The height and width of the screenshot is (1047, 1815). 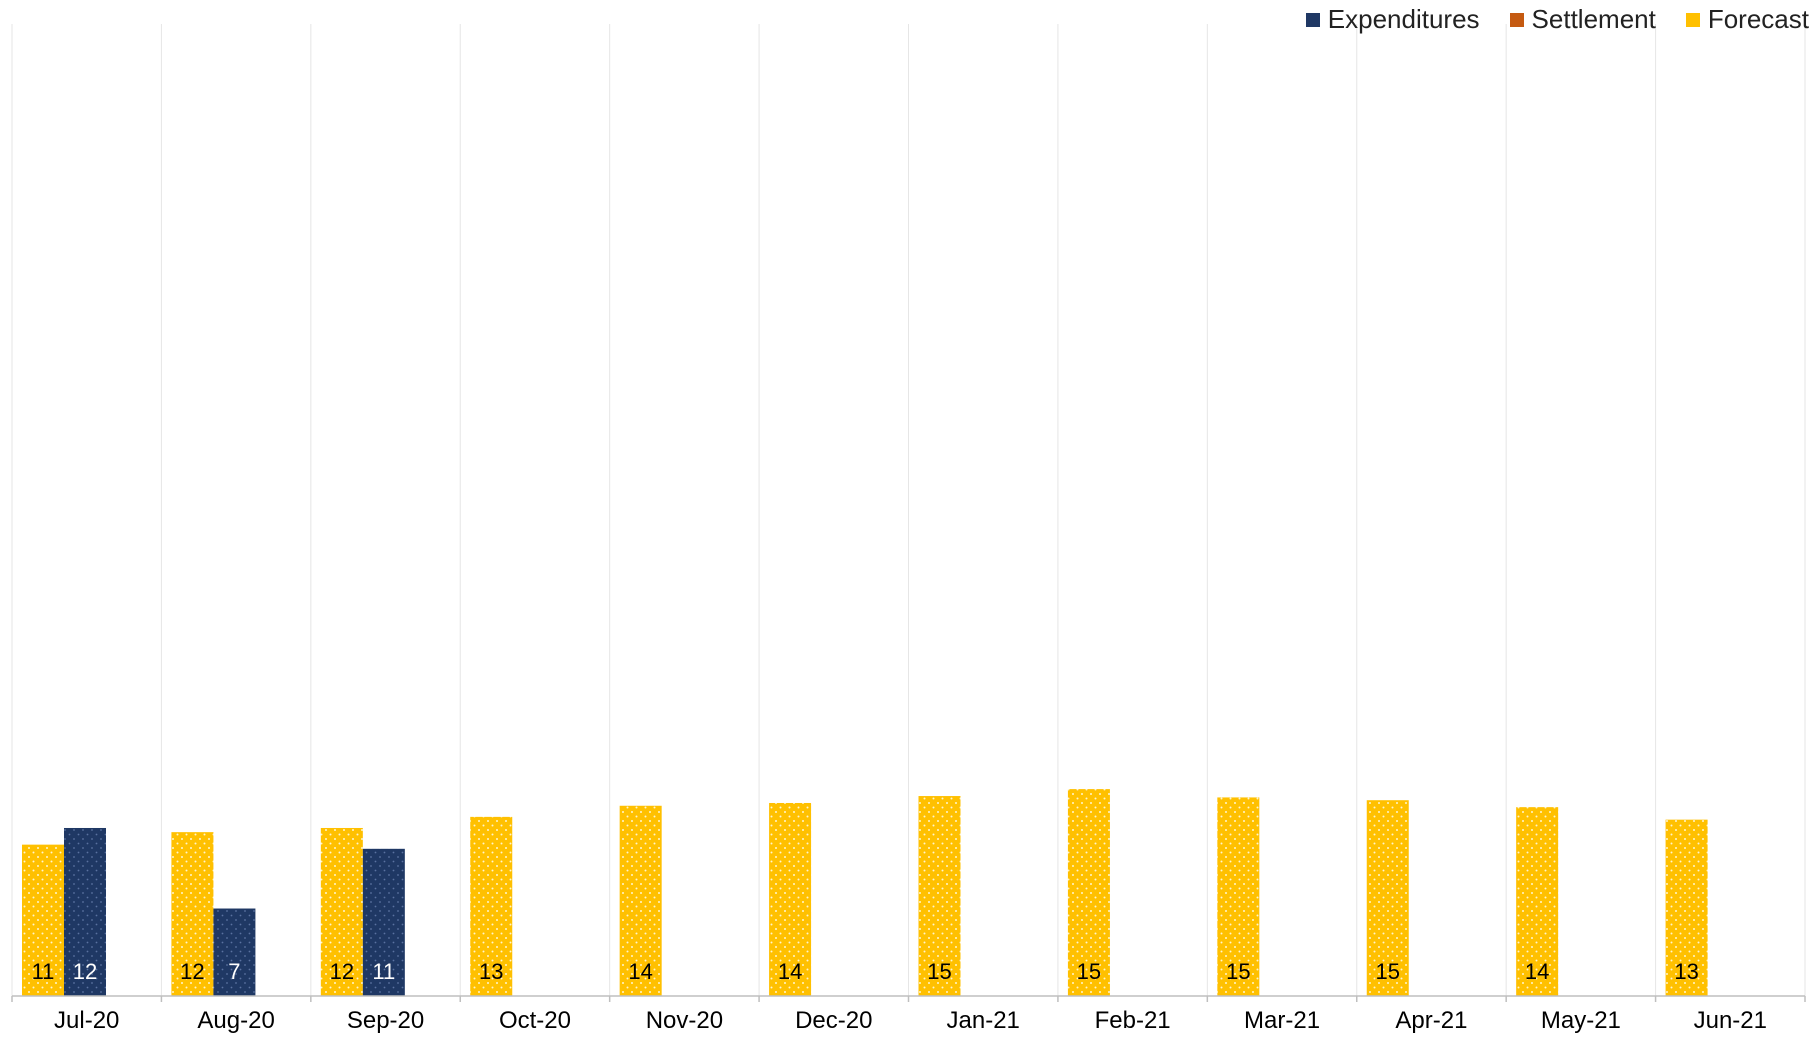 What do you see at coordinates (1403, 19) in the screenshot?
I see `legend-label-expenditures: Expenditures` at bounding box center [1403, 19].